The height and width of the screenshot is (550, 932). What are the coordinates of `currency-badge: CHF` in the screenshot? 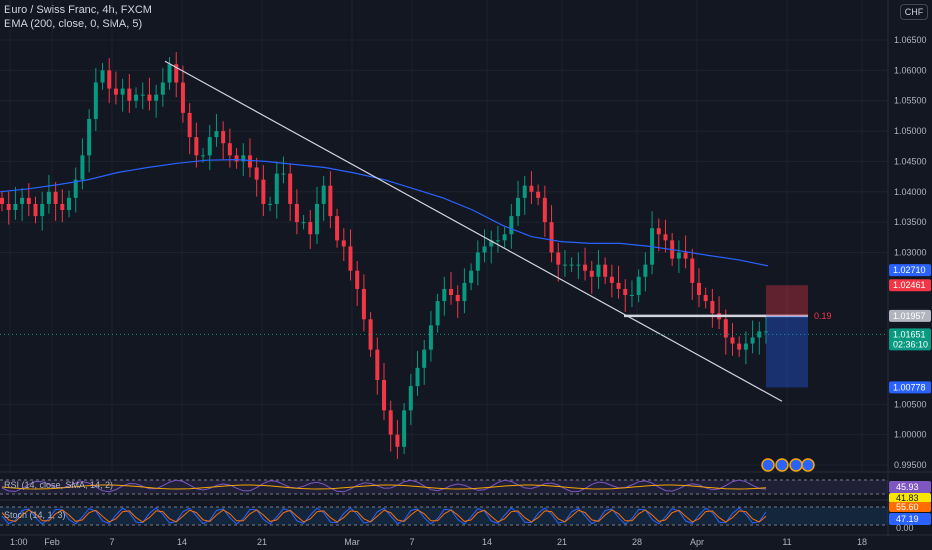 It's located at (914, 12).